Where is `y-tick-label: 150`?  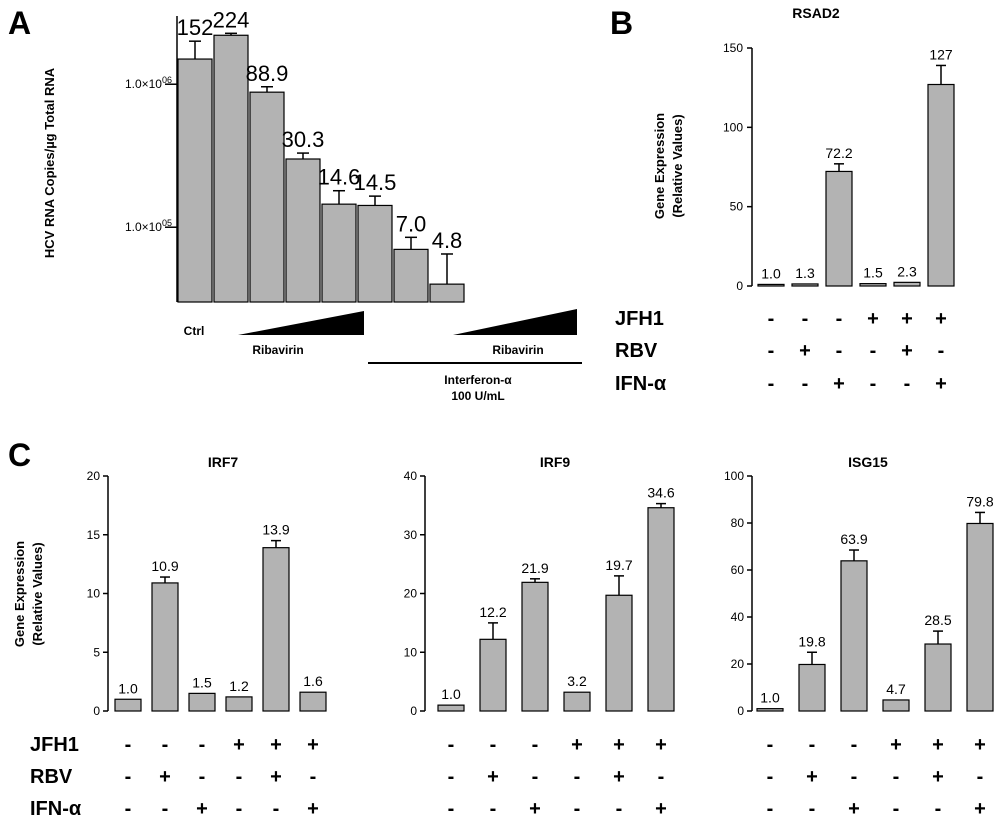
y-tick-label: 150 is located at coordinates (733, 48).